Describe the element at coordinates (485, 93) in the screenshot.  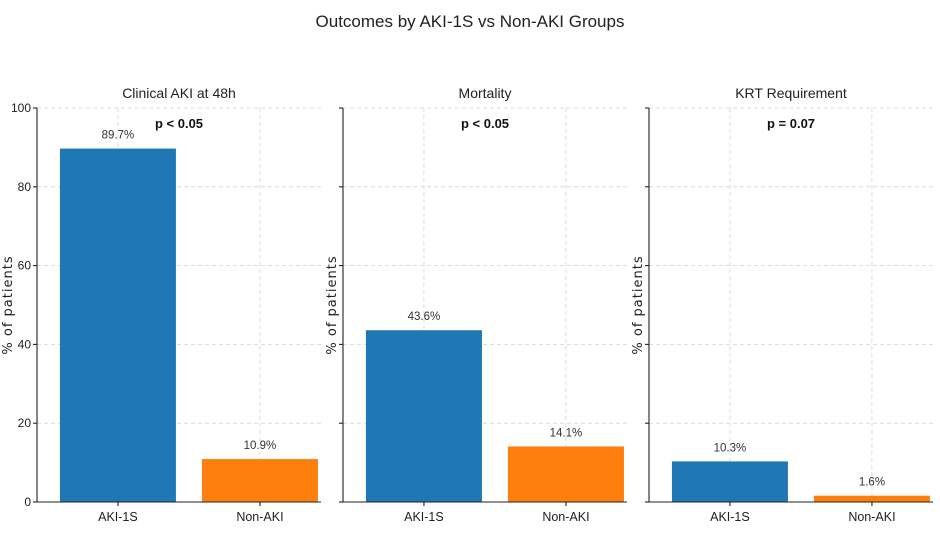
I see `panel-title: Mortality` at that location.